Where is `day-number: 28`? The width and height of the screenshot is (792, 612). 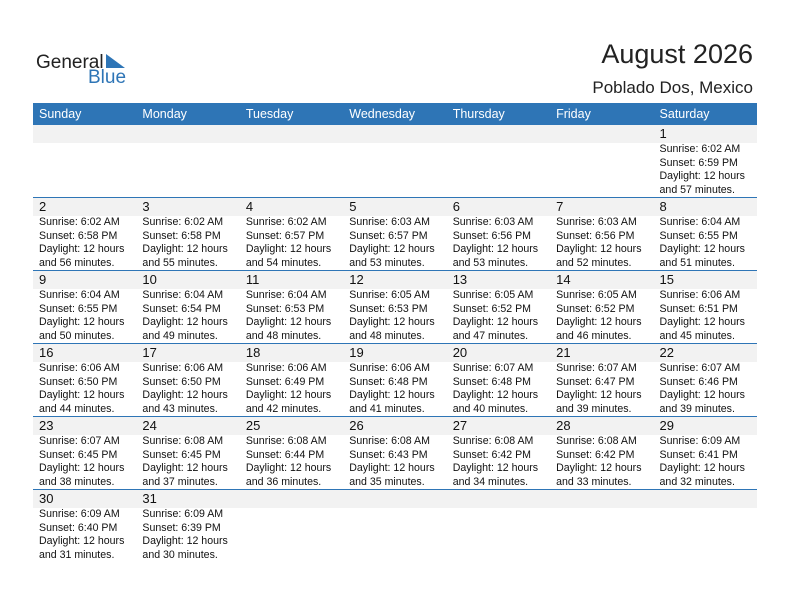
day-number: 28 is located at coordinates (563, 425).